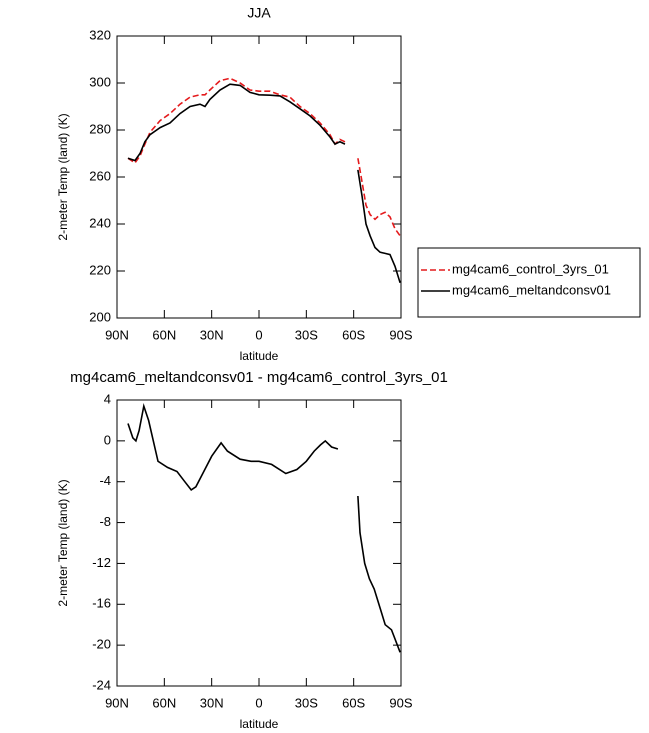 This screenshot has height=733, width=649. What do you see at coordinates (105, 480) in the screenshot?
I see `y-tick-label: -4` at bounding box center [105, 480].